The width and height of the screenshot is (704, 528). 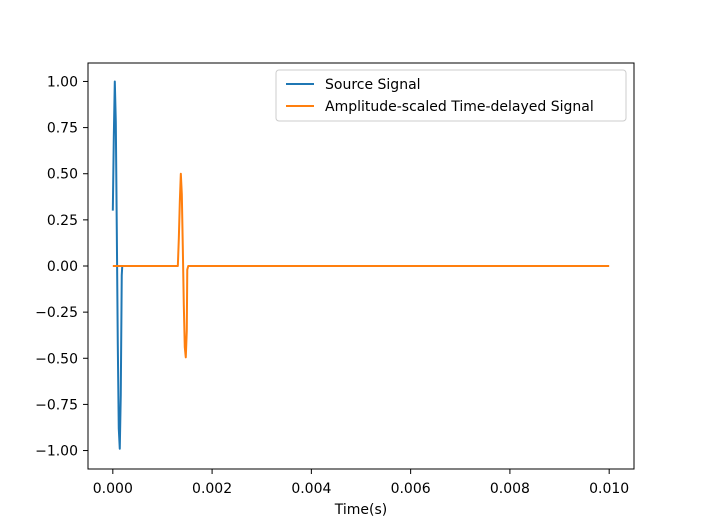 What do you see at coordinates (510, 489) in the screenshot?
I see `x-tick-label: 0.008` at bounding box center [510, 489].